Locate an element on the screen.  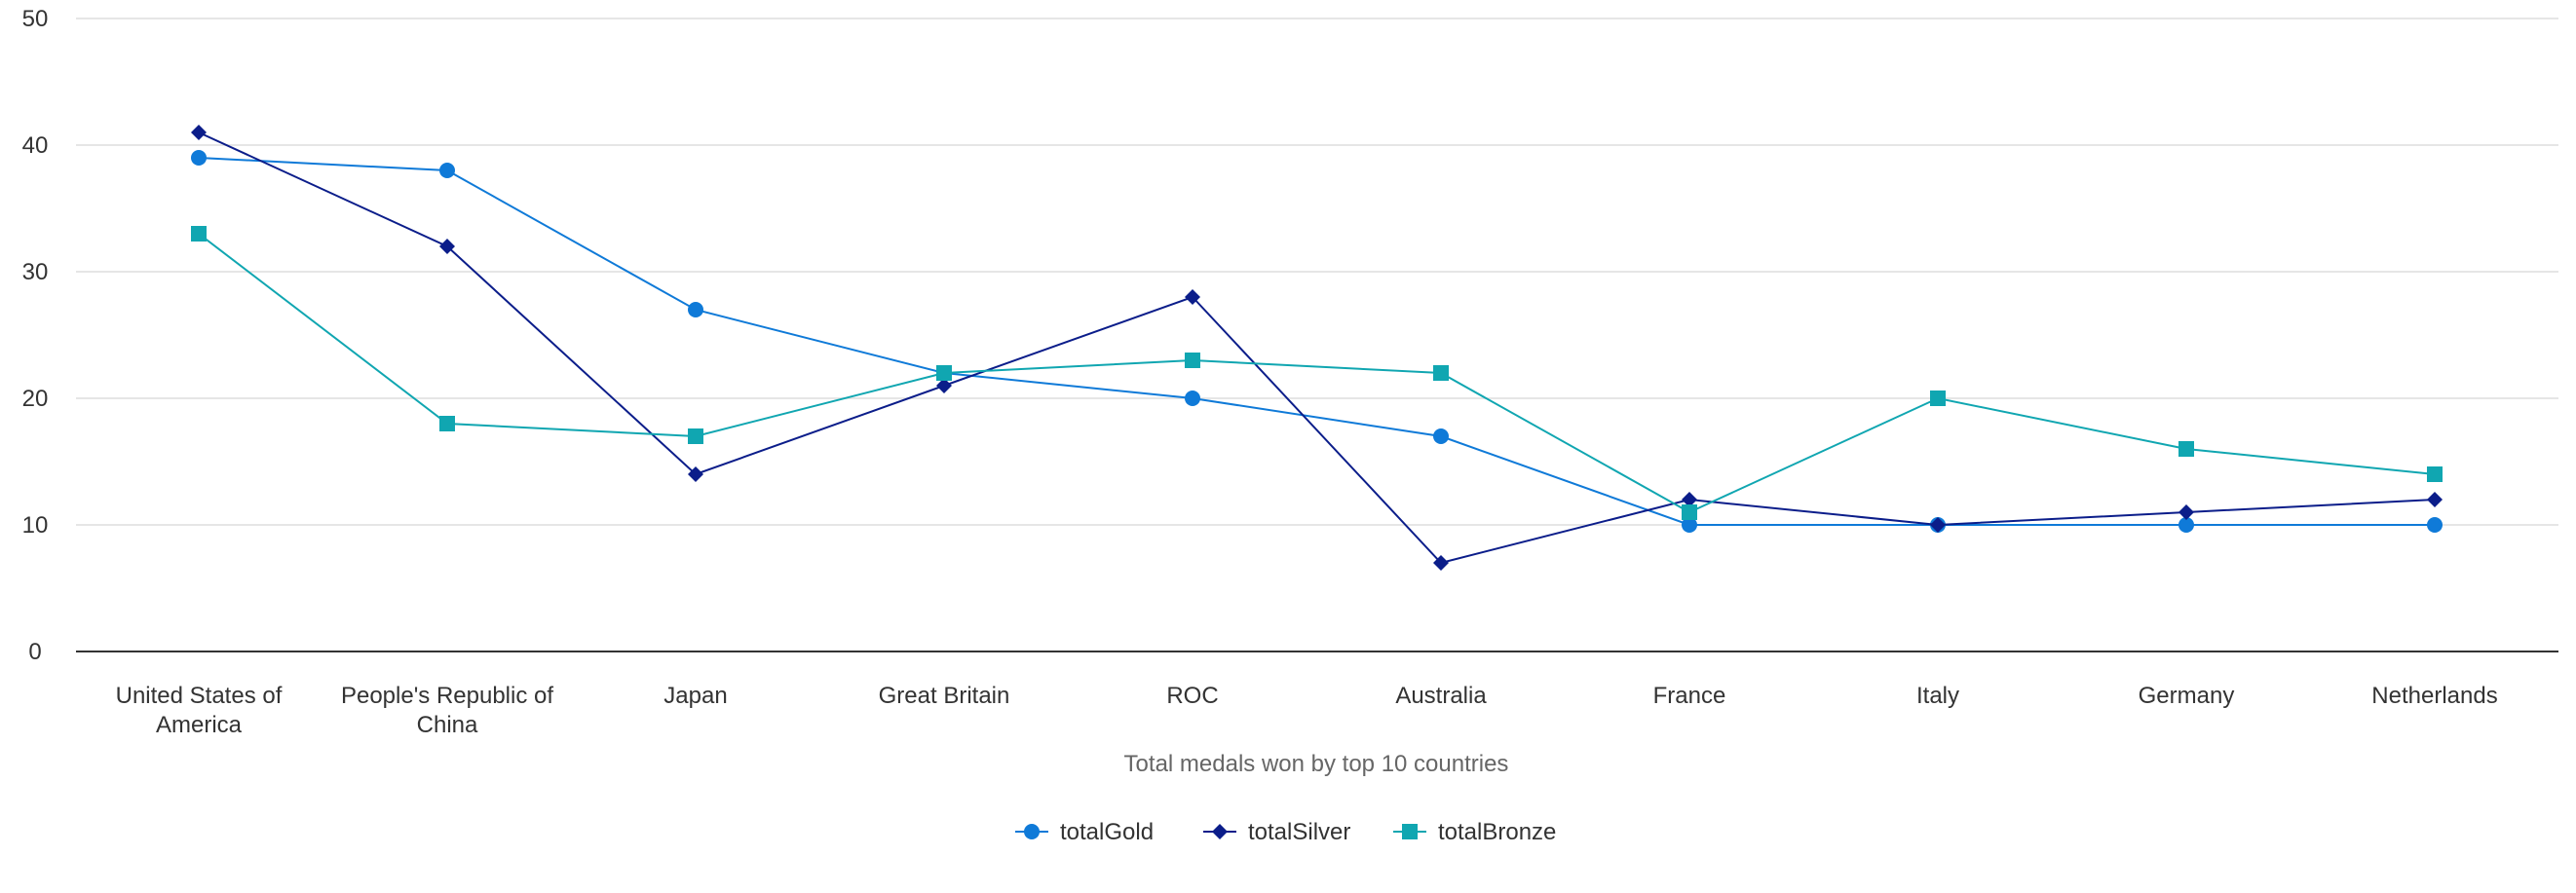
x-tick-label: People's Republic of China is located at coordinates (447, 710).